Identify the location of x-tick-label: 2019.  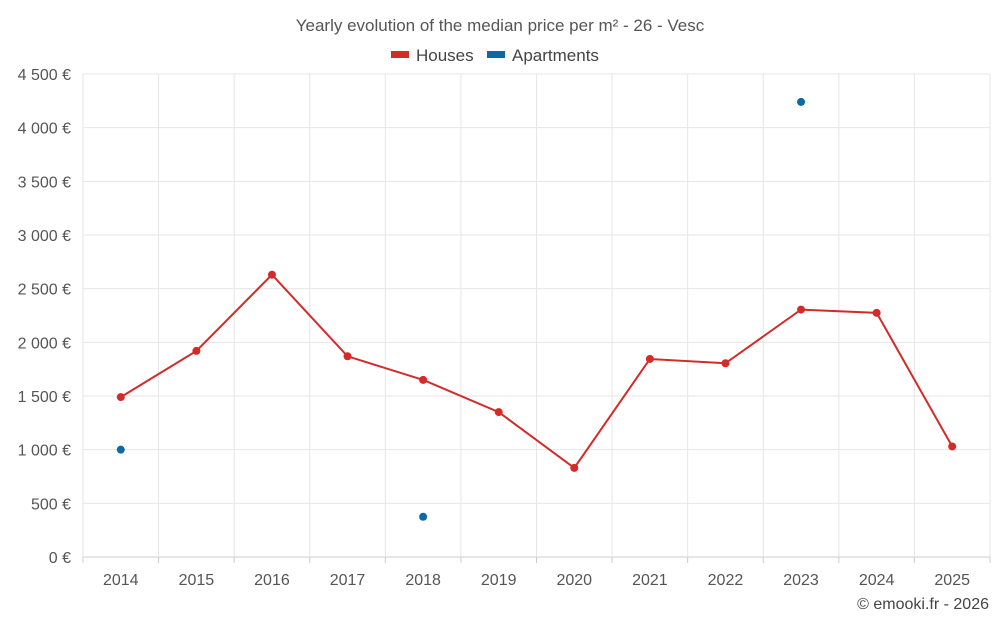
(499, 580).